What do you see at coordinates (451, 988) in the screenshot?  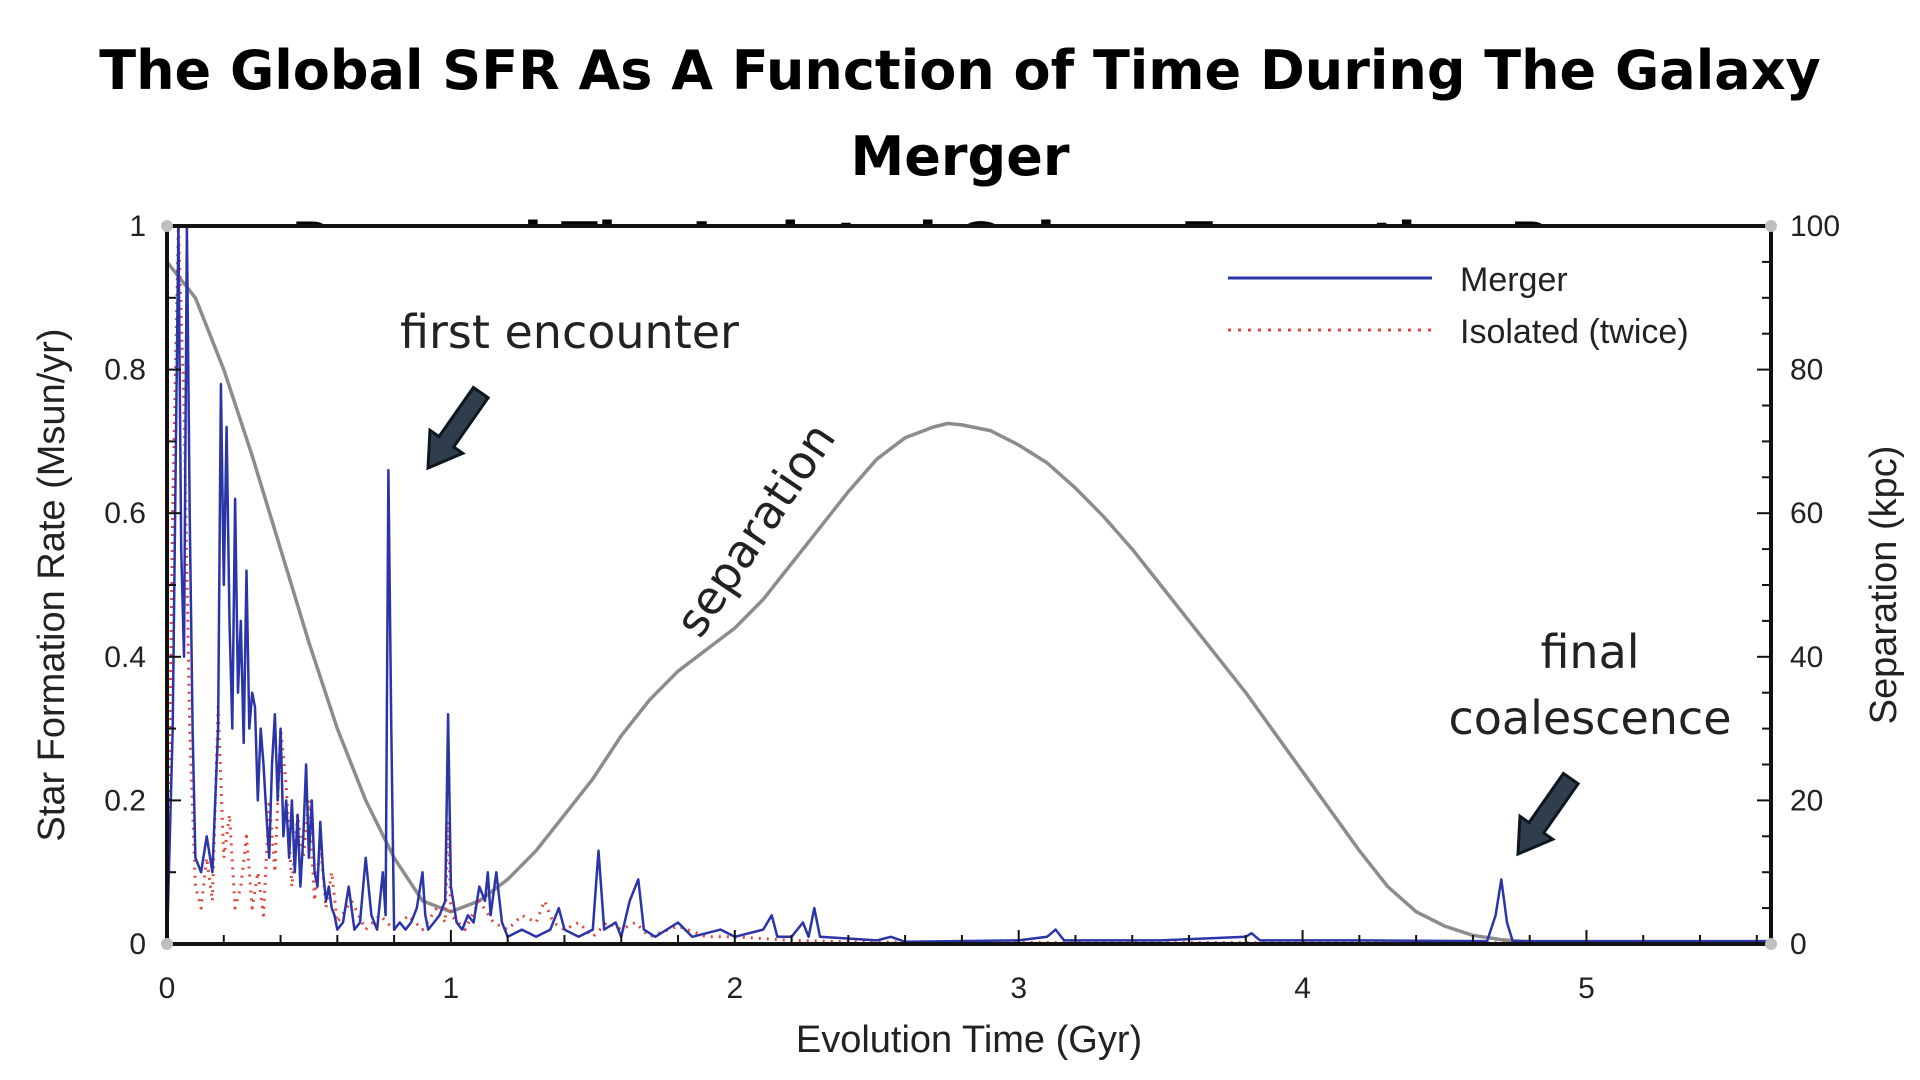 I see `x-tick-label: 1` at bounding box center [451, 988].